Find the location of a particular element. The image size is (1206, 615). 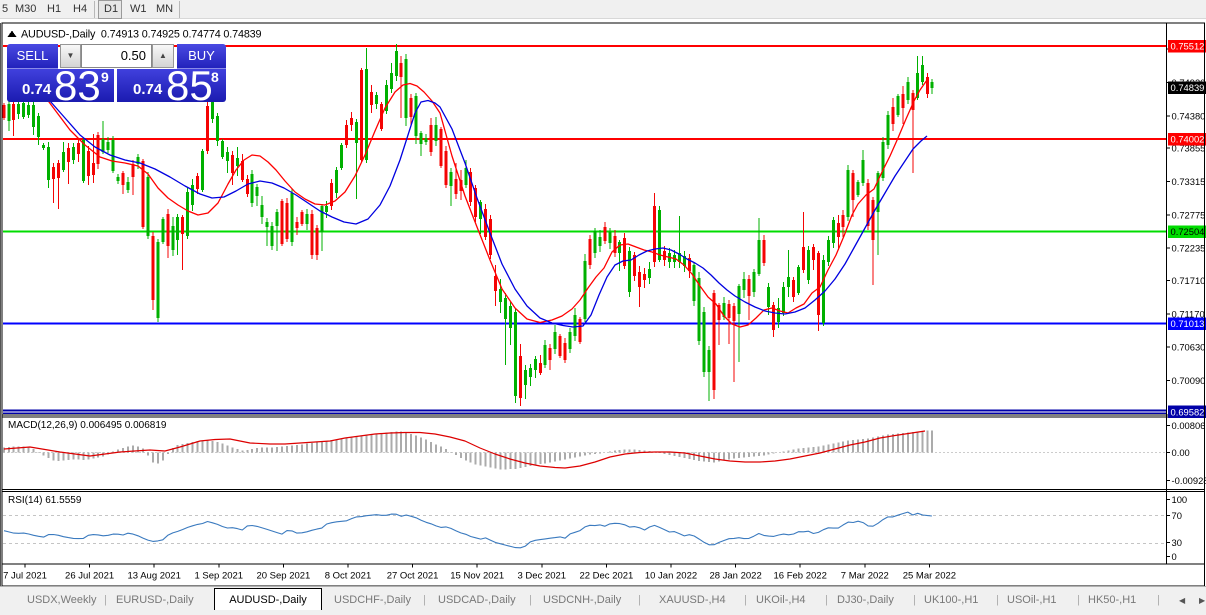

svg-text: 0.00 is located at coordinates (1181, 452).